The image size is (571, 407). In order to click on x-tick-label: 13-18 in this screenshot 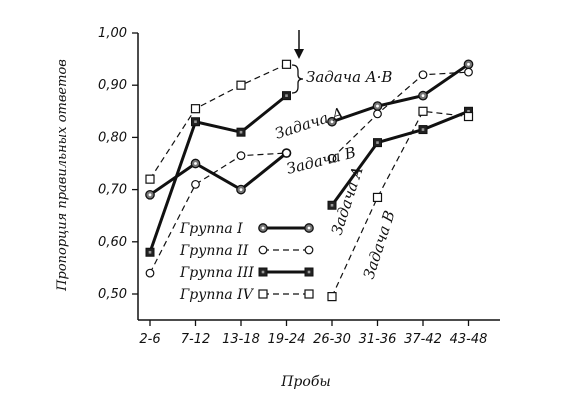, I will do `click(241, 339)`.